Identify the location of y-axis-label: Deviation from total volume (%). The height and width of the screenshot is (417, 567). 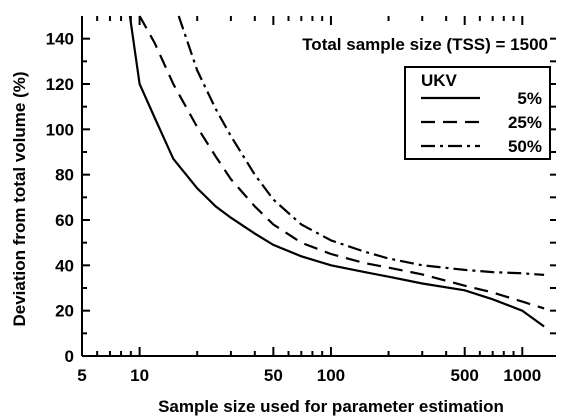
(19, 198).